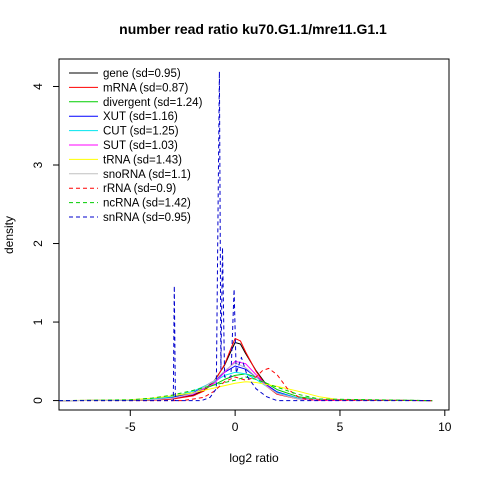 This screenshot has width=480, height=480. What do you see at coordinates (142, 160) in the screenshot?
I see `legend-label: tRNA (sd=1.43)` at bounding box center [142, 160].